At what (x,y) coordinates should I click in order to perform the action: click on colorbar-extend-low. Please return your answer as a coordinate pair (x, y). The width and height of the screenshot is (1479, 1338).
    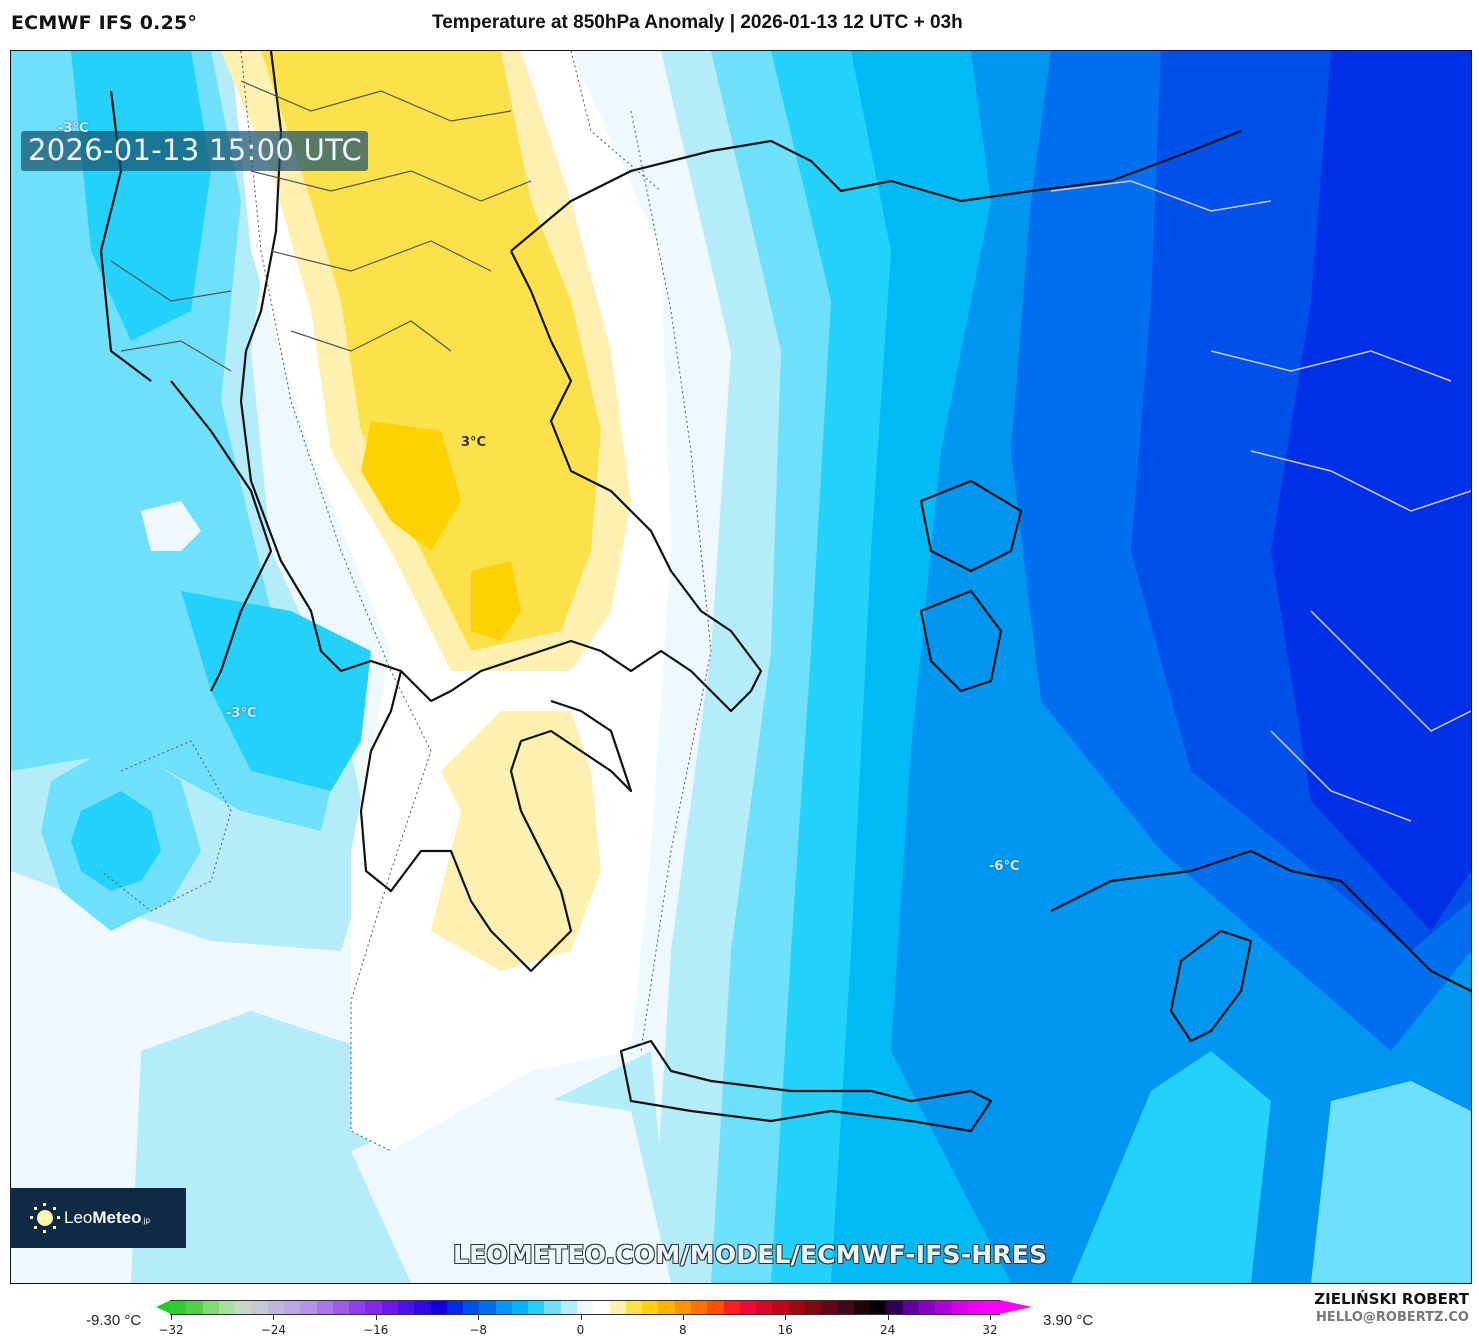
    Looking at the image, I should click on (163, 1307).